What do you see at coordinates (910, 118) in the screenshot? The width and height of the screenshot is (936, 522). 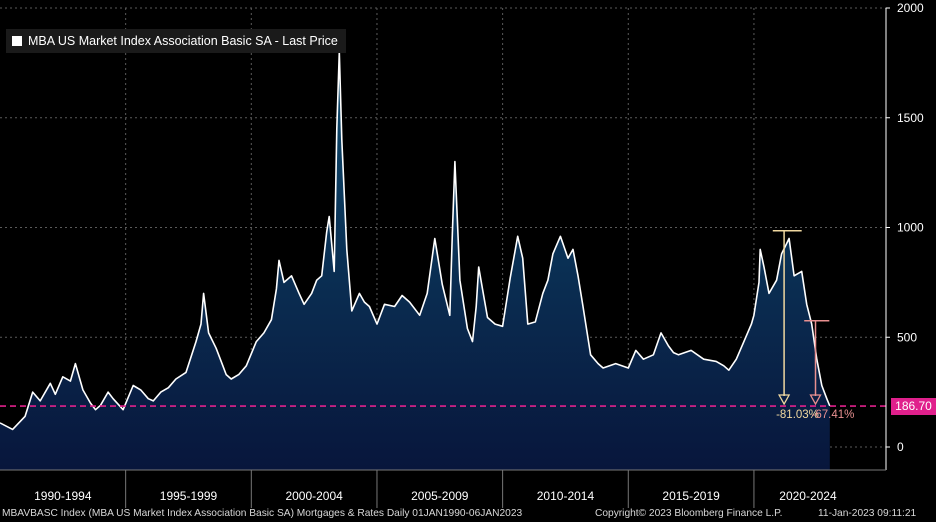 I see `y-tick-label: 1500` at bounding box center [910, 118].